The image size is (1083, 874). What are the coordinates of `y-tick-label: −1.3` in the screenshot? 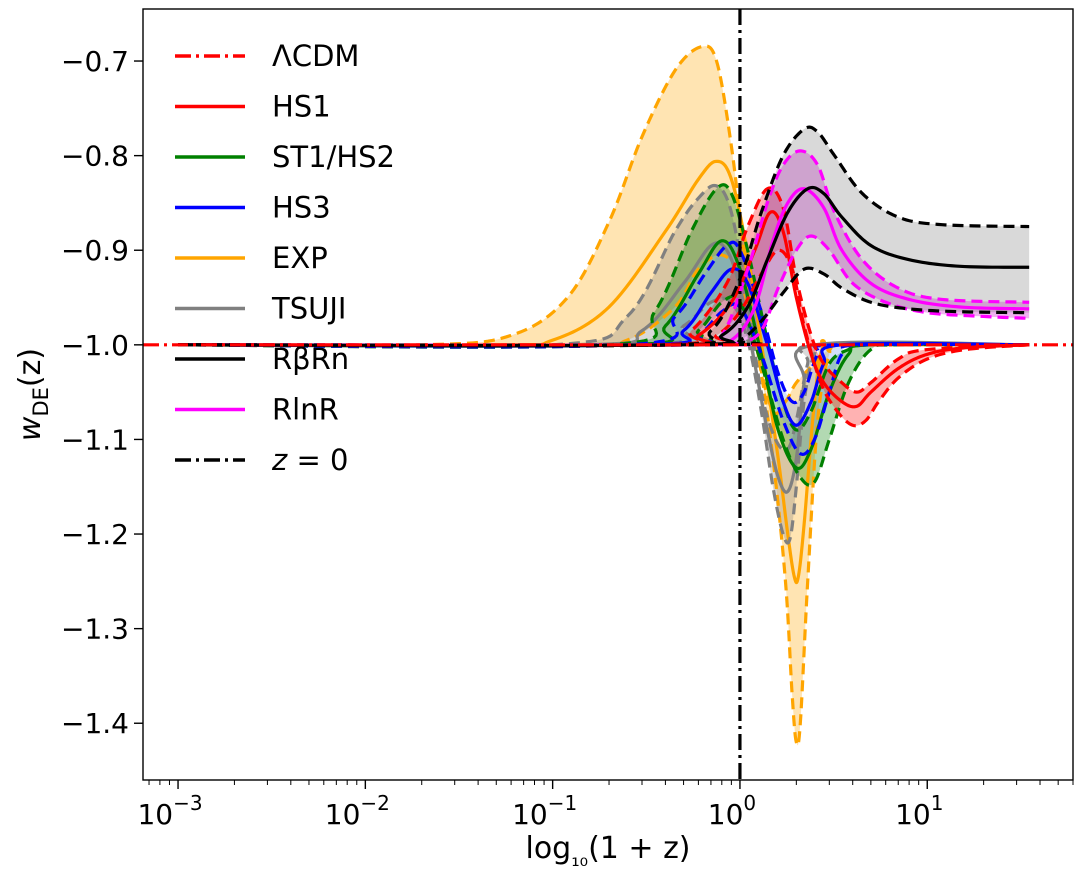 It's located at (95, 629).